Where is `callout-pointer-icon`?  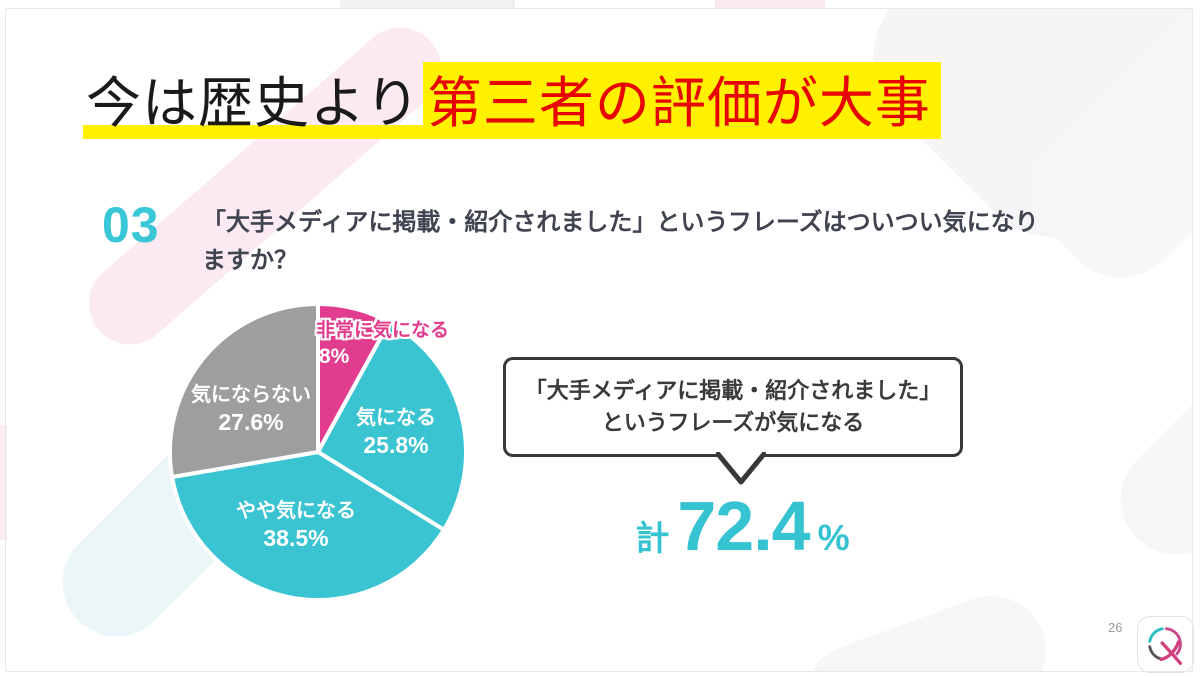 callout-pointer-icon is located at coordinates (741, 468).